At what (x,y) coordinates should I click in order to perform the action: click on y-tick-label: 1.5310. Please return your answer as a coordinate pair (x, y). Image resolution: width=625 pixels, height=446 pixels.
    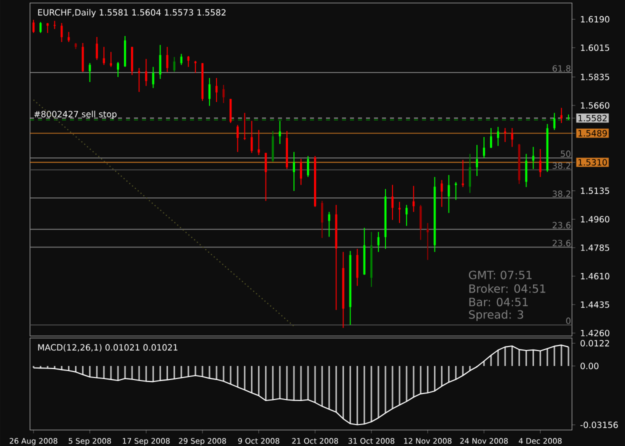
    Looking at the image, I should click on (592, 162).